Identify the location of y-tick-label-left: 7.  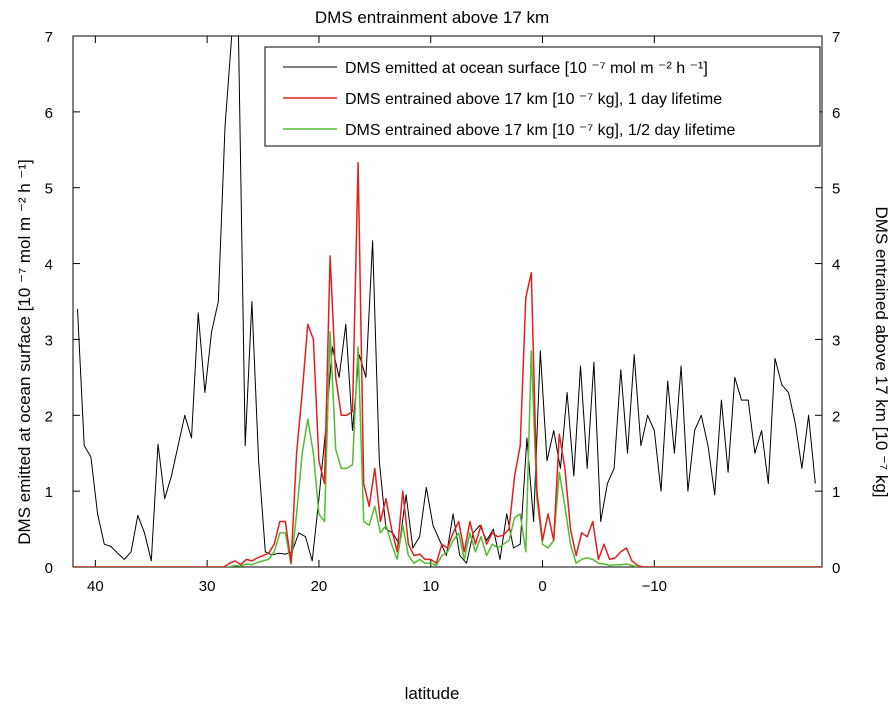
(49, 37).